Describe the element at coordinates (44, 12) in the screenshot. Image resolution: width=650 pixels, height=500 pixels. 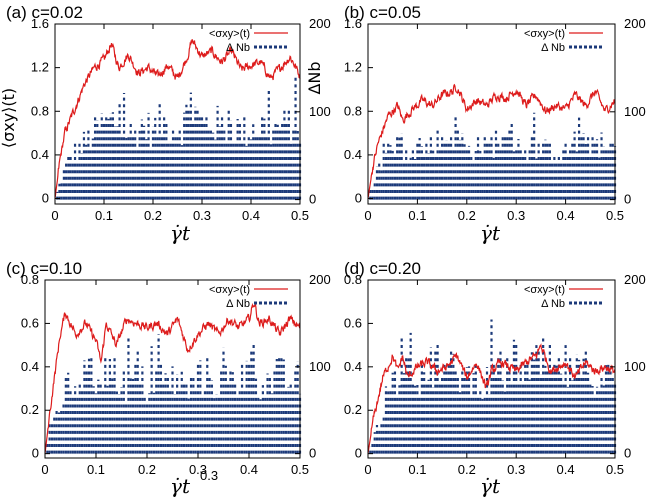
I see `panel-a-title: (a) c=0.02` at that location.